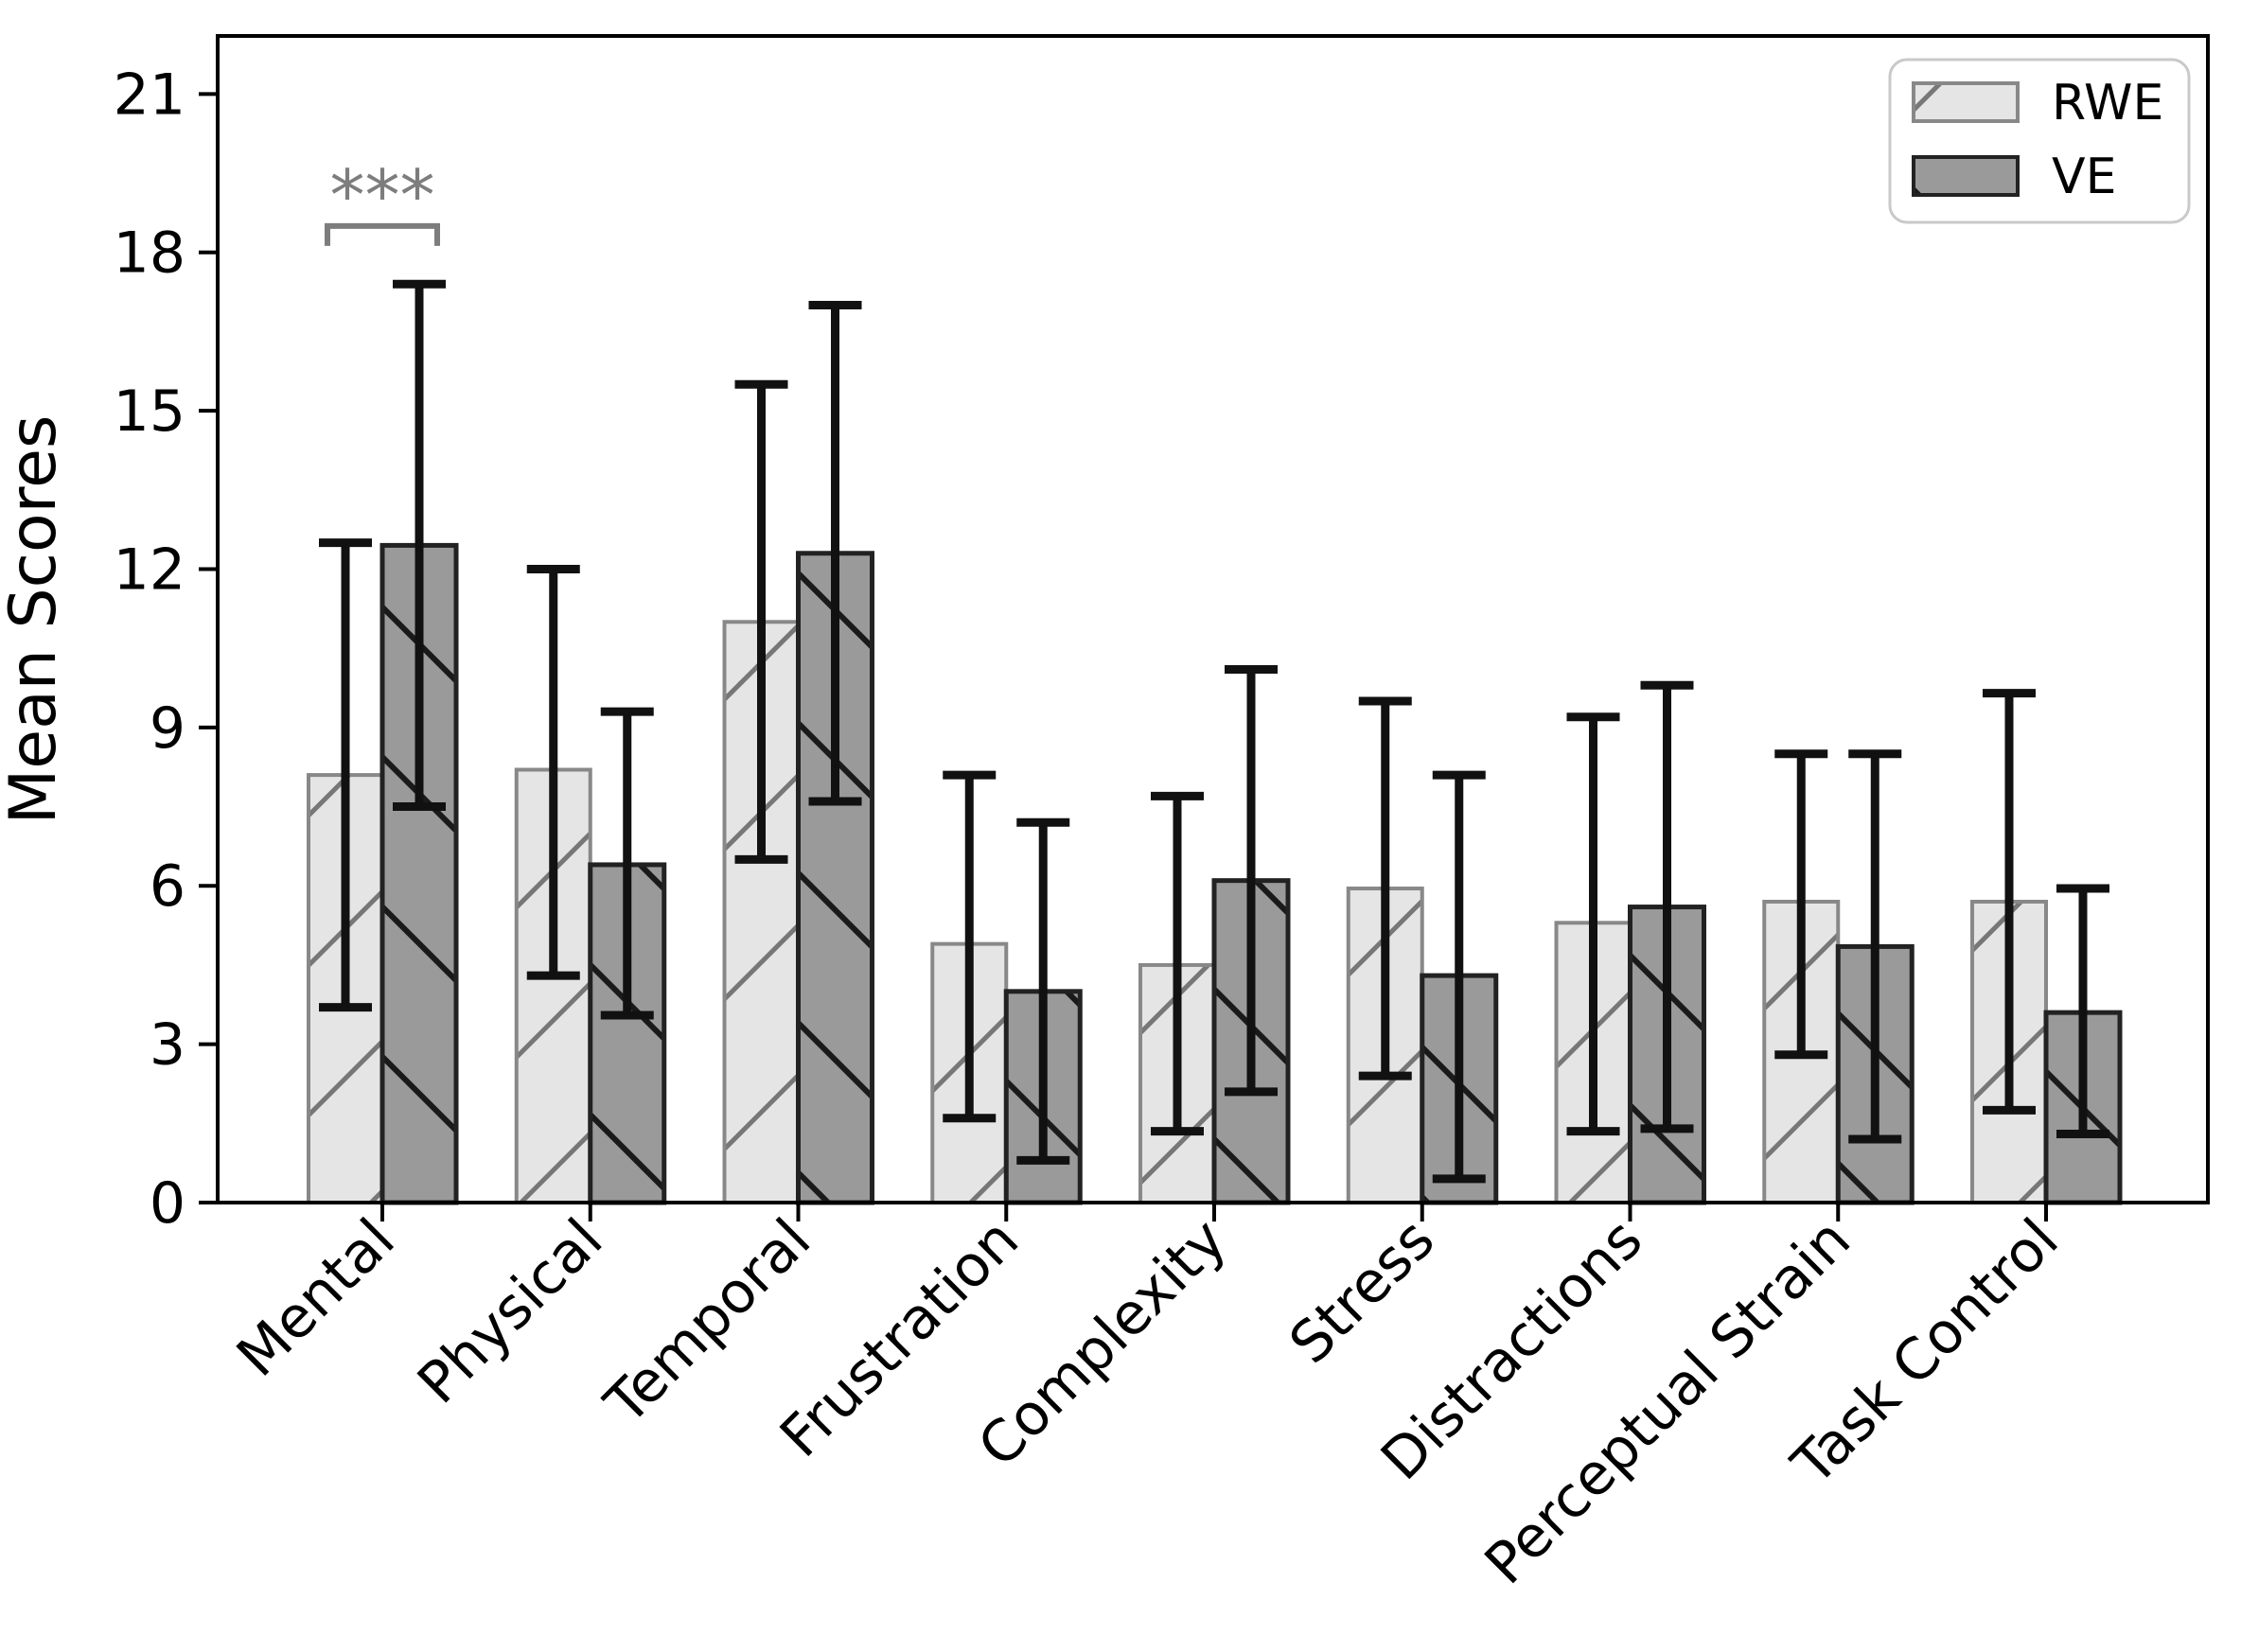  What do you see at coordinates (166, 649) in the screenshot?
I see `y-axis: 0 3 6 9 12 15 18 21` at bounding box center [166, 649].